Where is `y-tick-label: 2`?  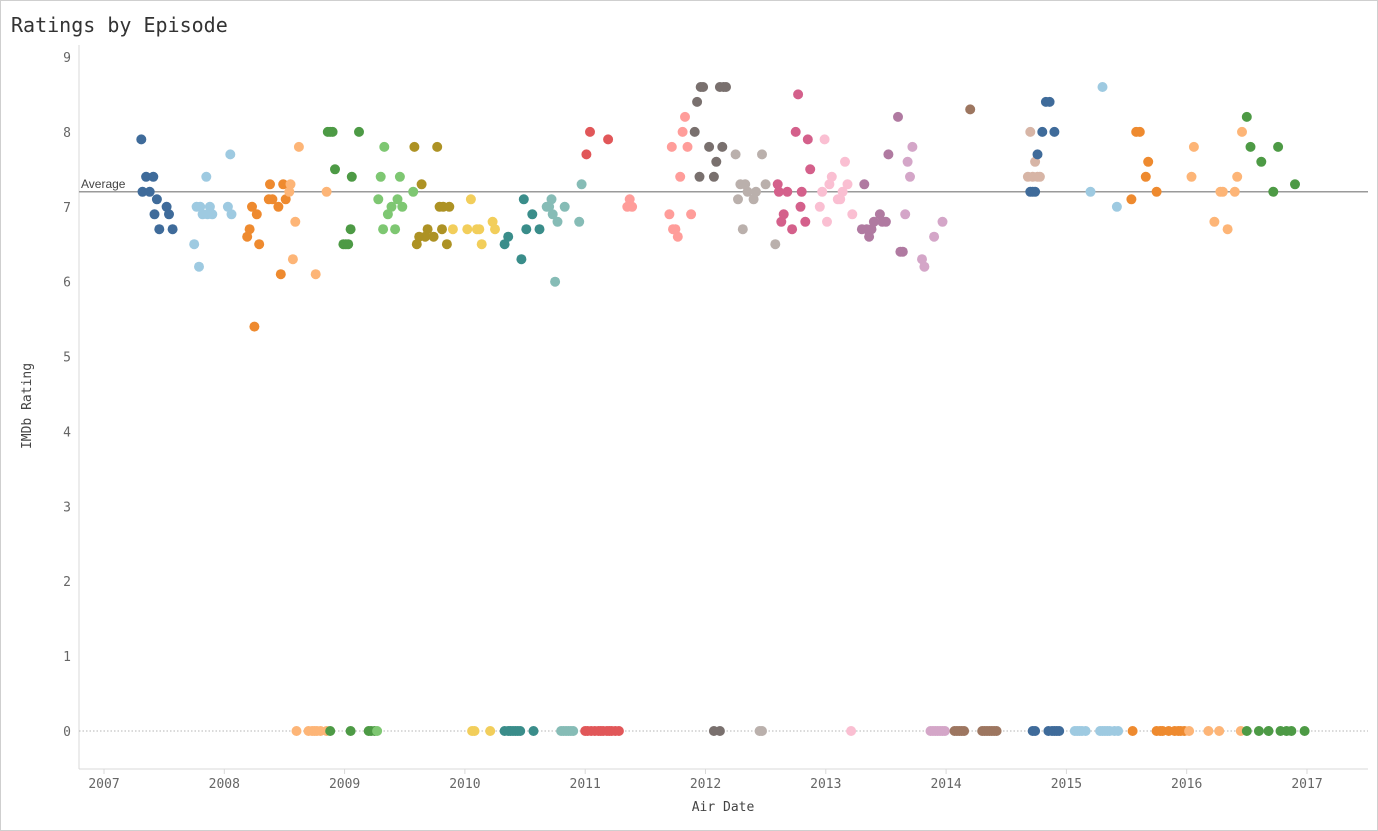
y-tick-label: 2 is located at coordinates (67, 582).